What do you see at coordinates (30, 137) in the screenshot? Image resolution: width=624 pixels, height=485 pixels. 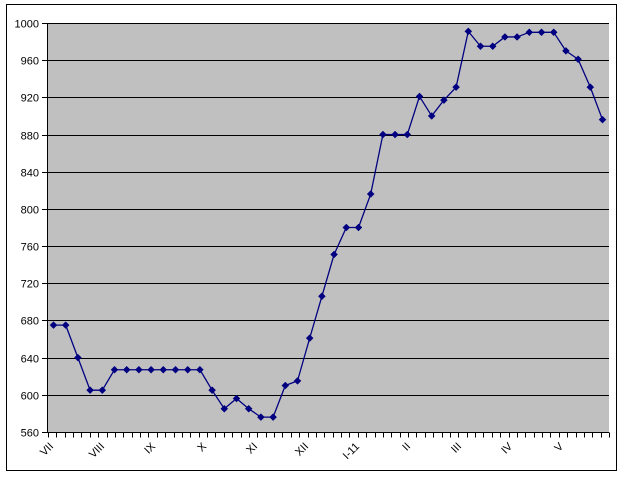 I see `y-axis-label: 880` at bounding box center [30, 137].